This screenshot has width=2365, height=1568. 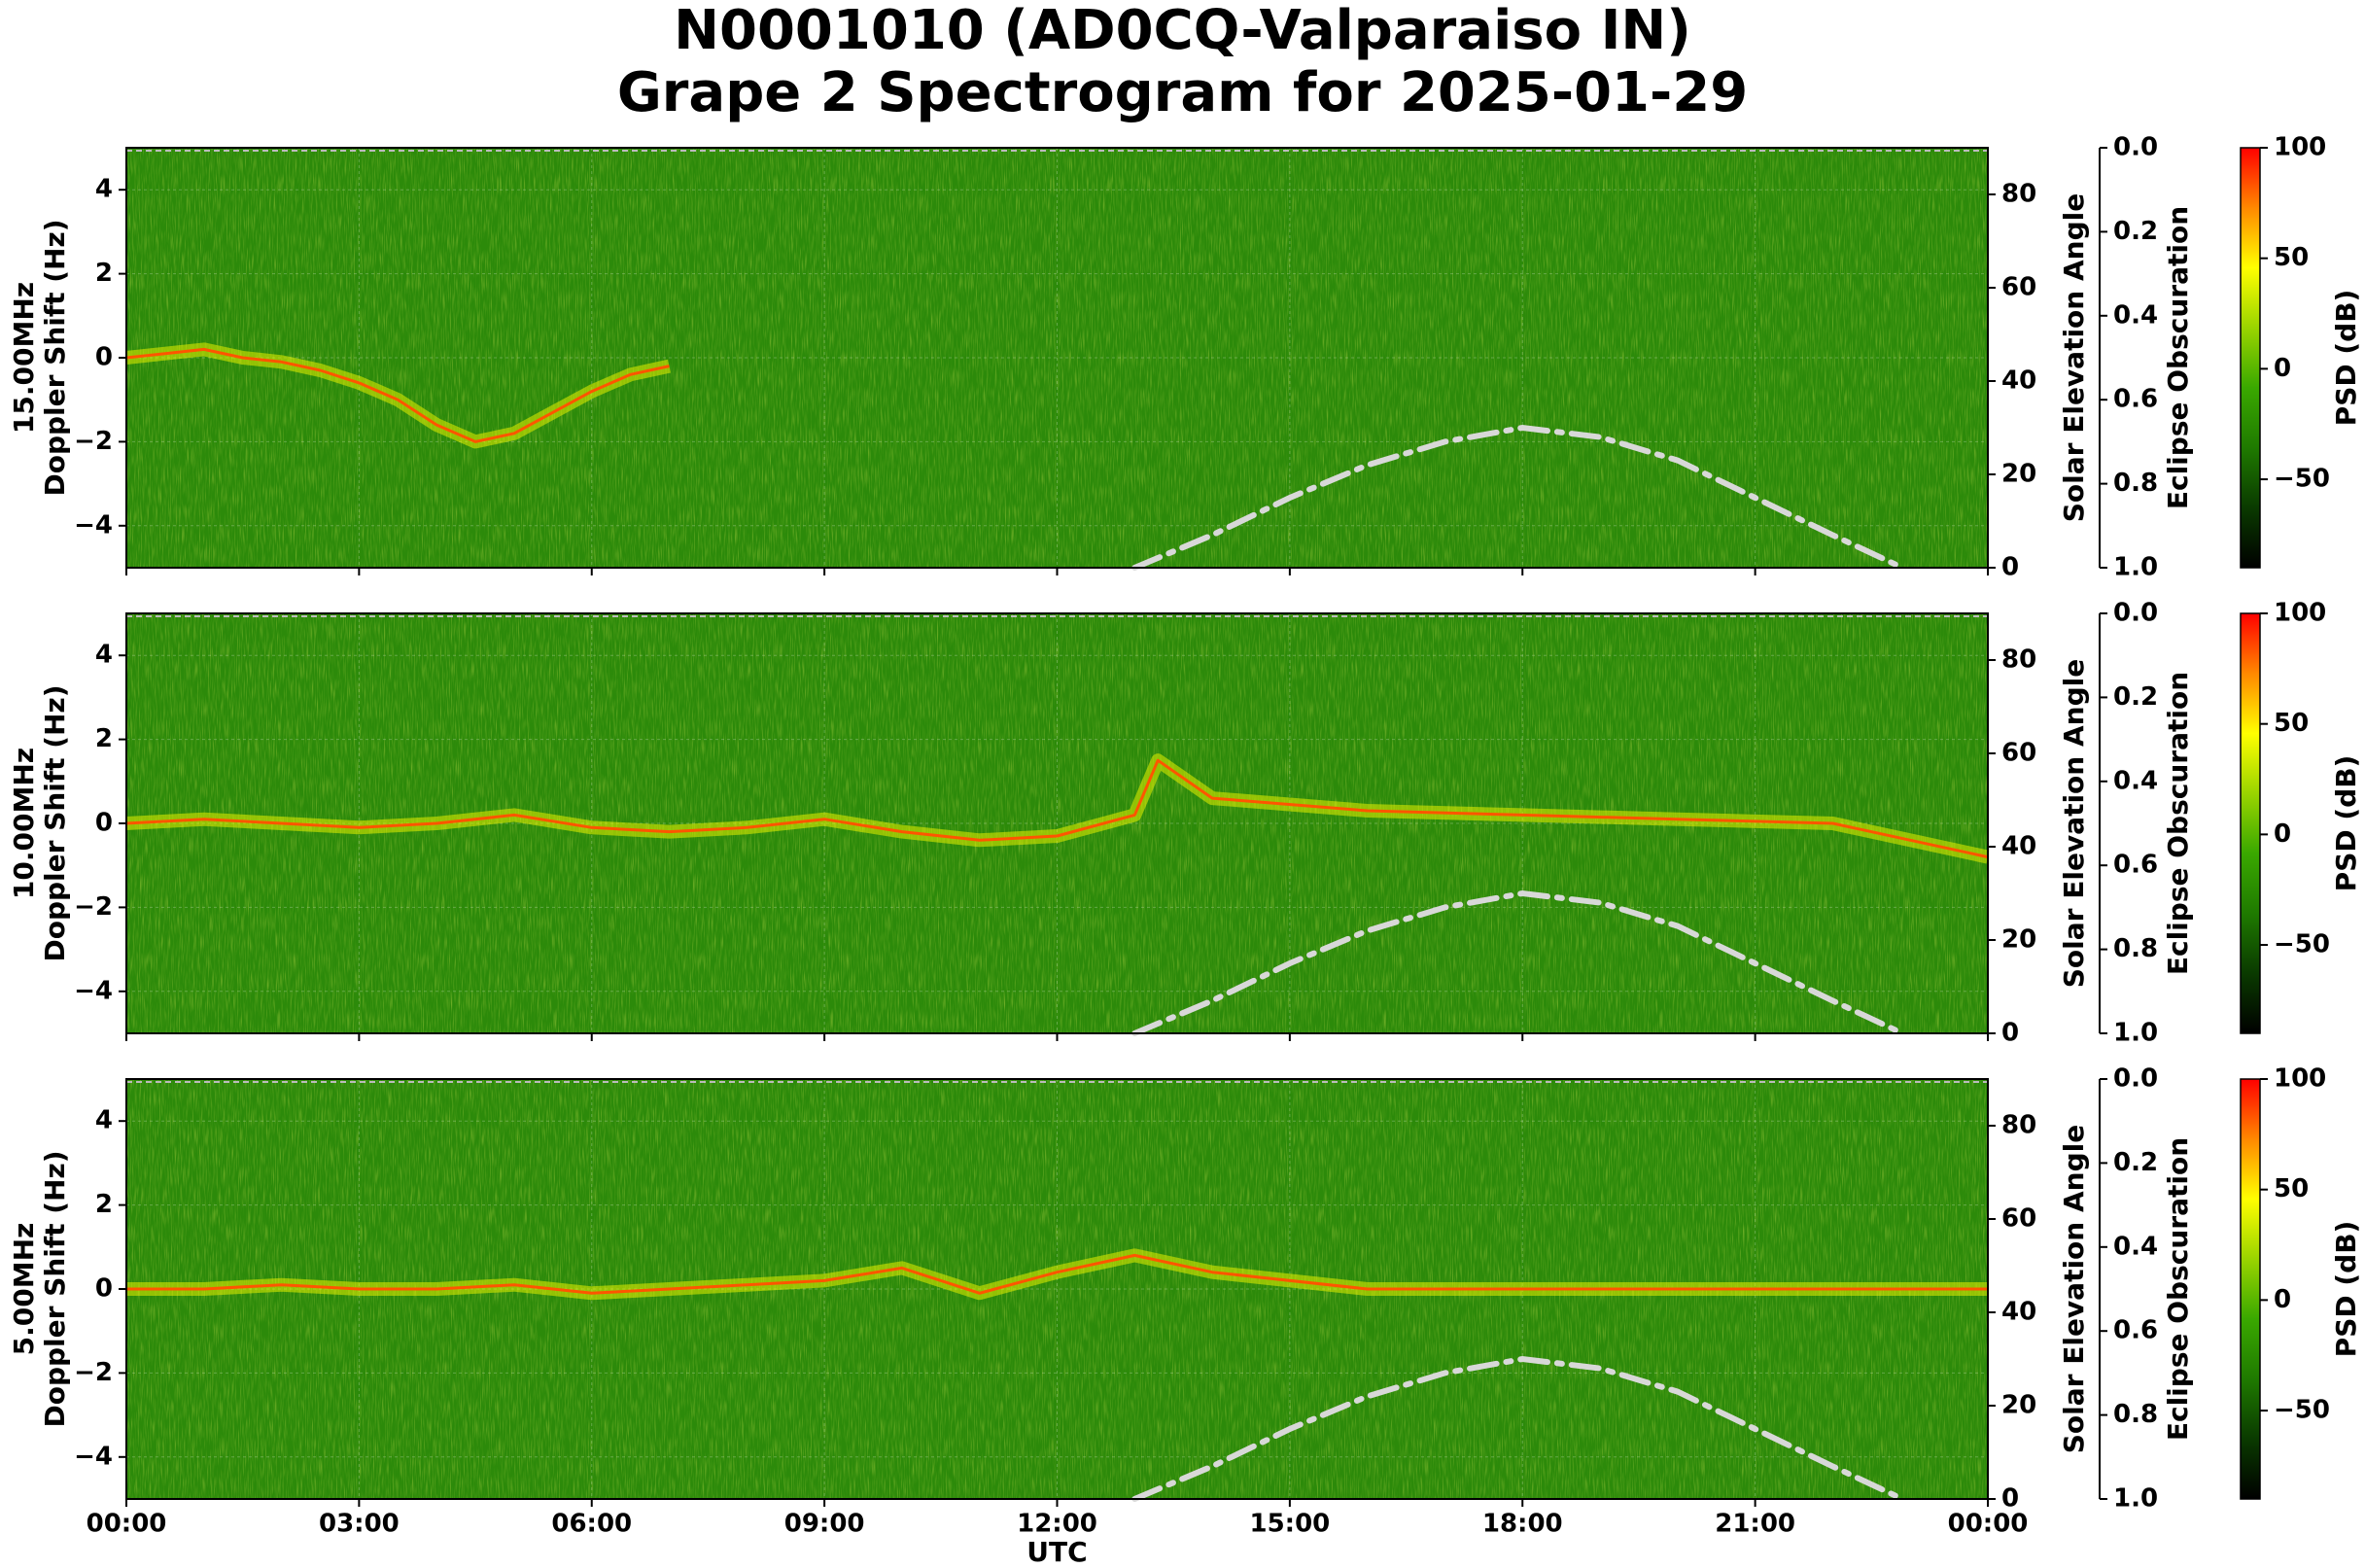 I want to click on x-tick-label: 09:00, so click(x=825, y=1524).